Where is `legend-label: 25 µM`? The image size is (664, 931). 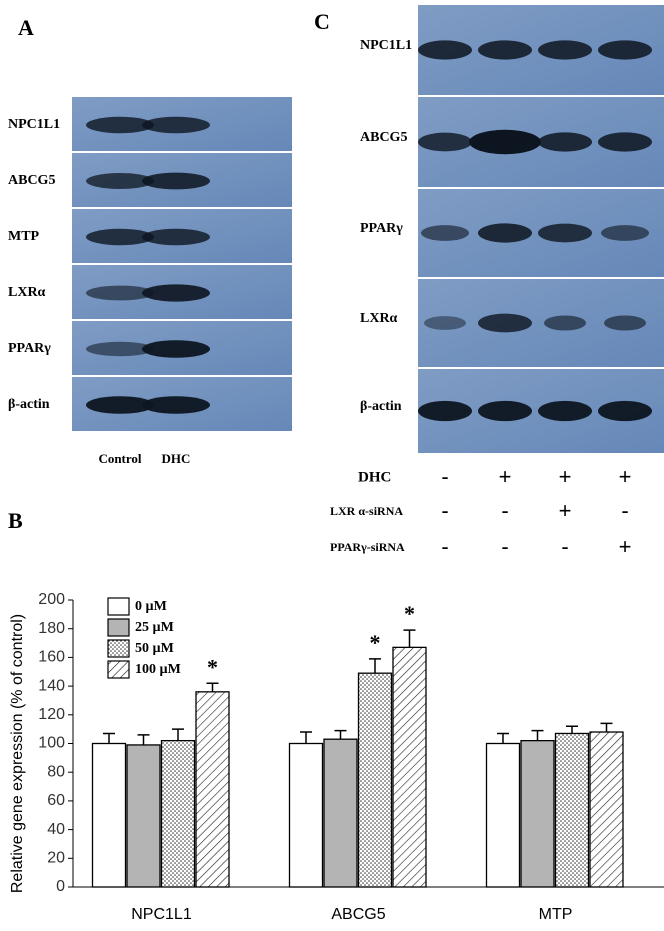 legend-label: 25 µM is located at coordinates (154, 627).